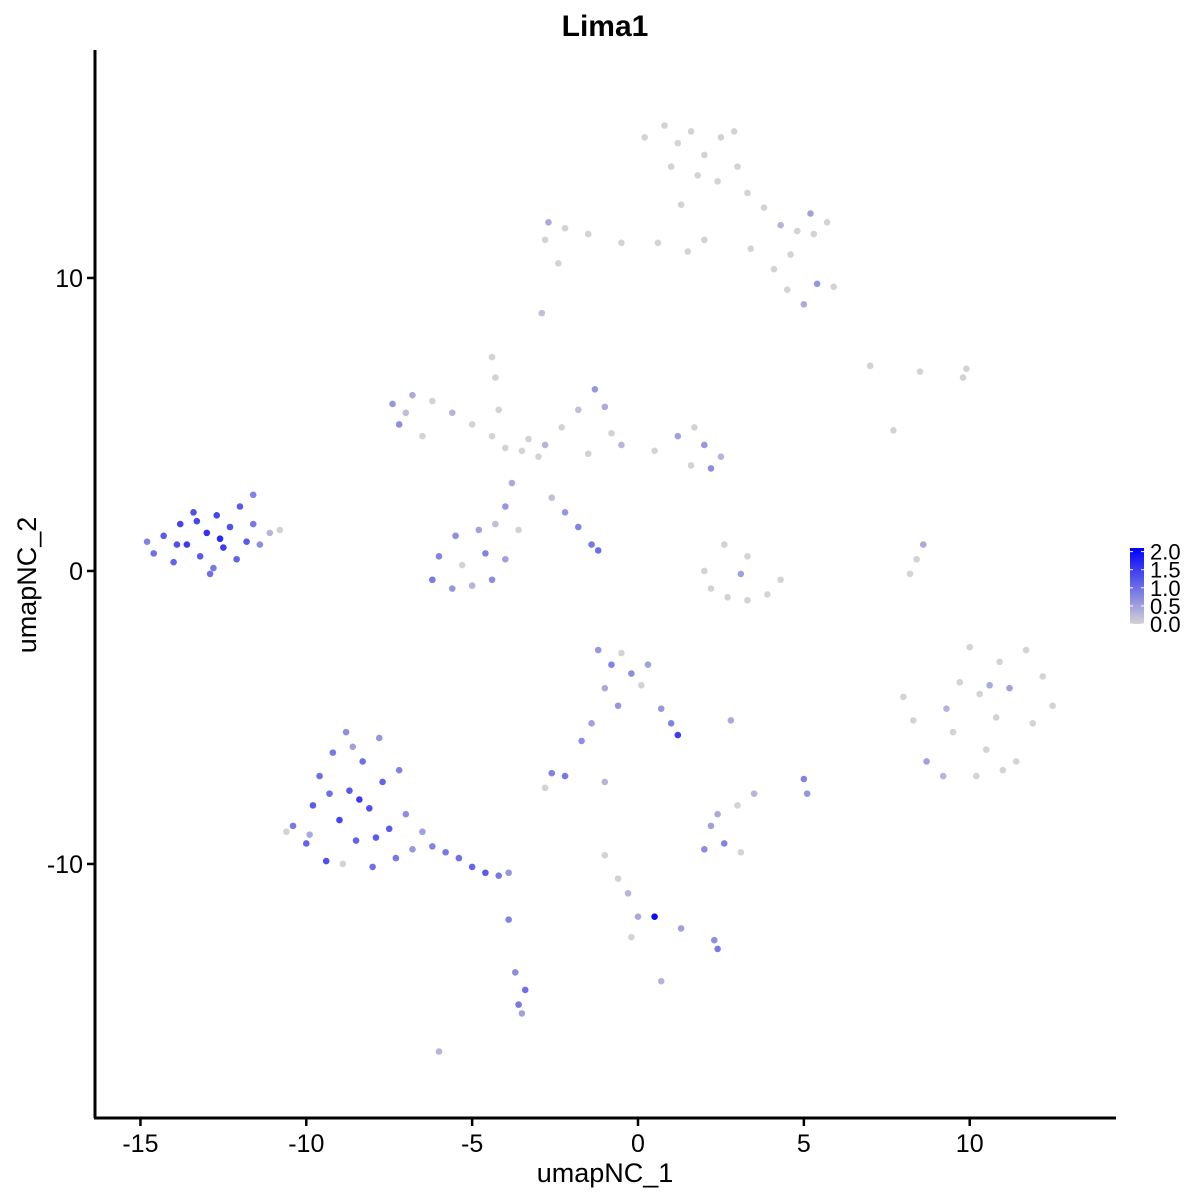 Image resolution: width=1200 pixels, height=1200 pixels. I want to click on y-tick-label: 10, so click(69, 279).